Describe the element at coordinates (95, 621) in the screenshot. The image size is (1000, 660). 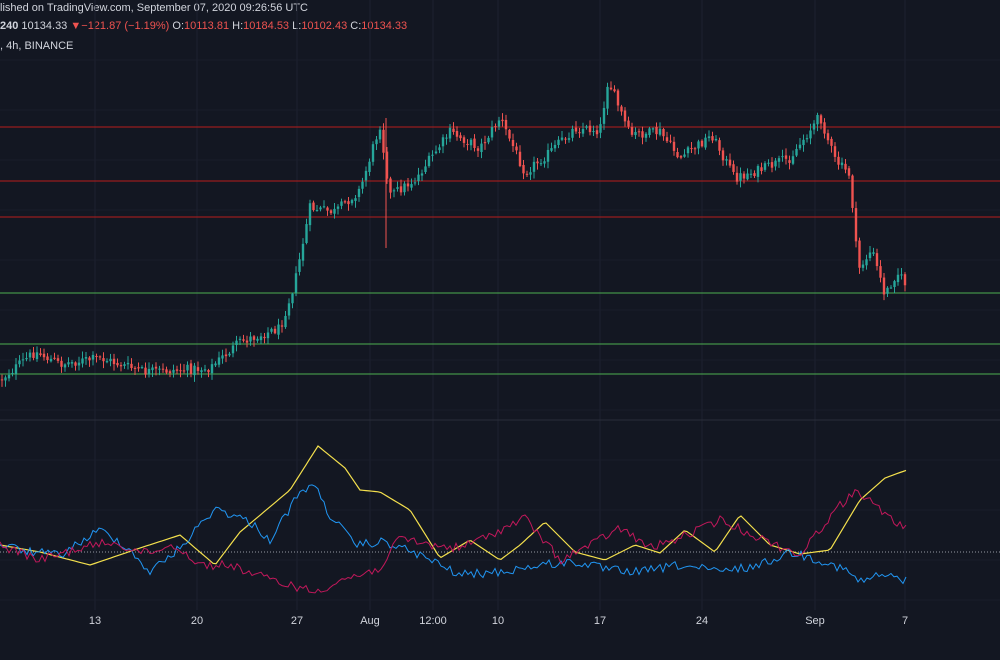
I see `x-tick-label: 13` at that location.